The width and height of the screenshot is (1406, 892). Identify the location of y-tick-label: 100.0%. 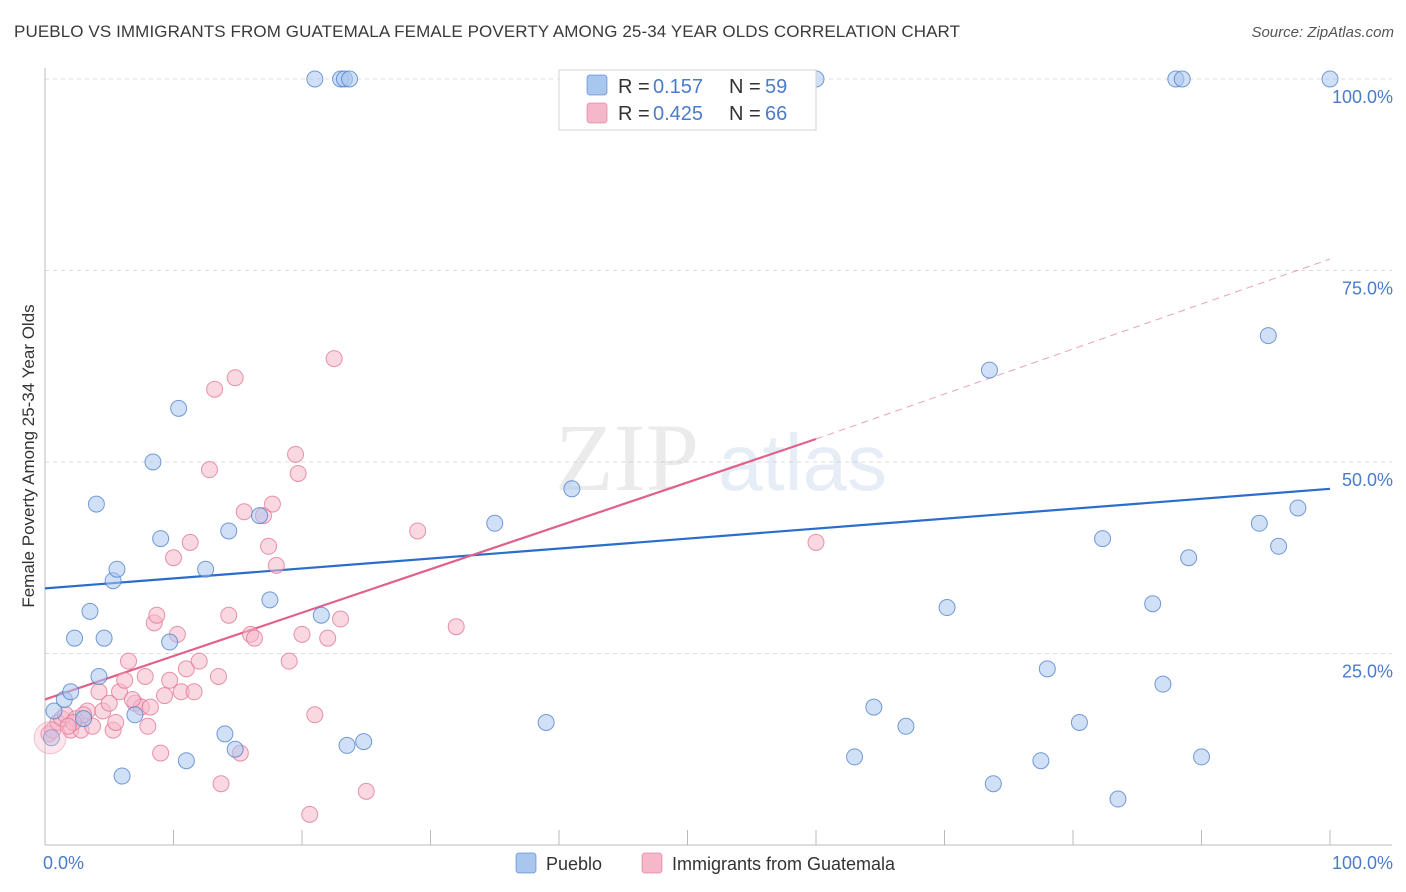
(1362, 97).